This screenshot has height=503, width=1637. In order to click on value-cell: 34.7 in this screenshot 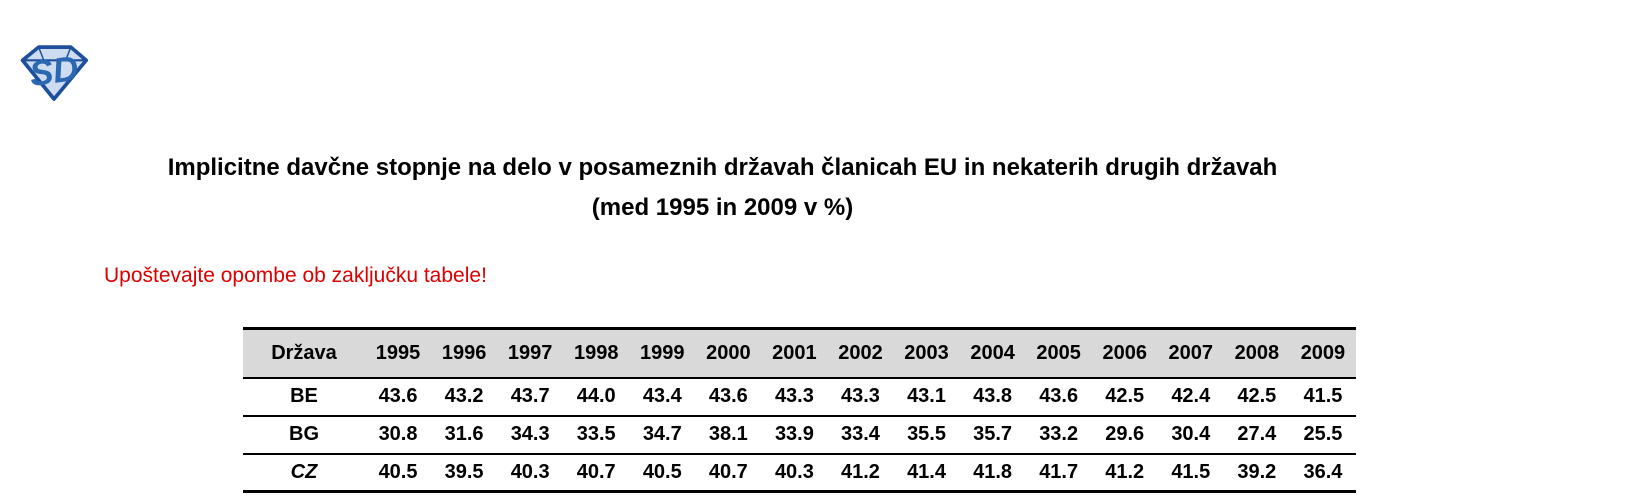, I will do `click(662, 434)`.